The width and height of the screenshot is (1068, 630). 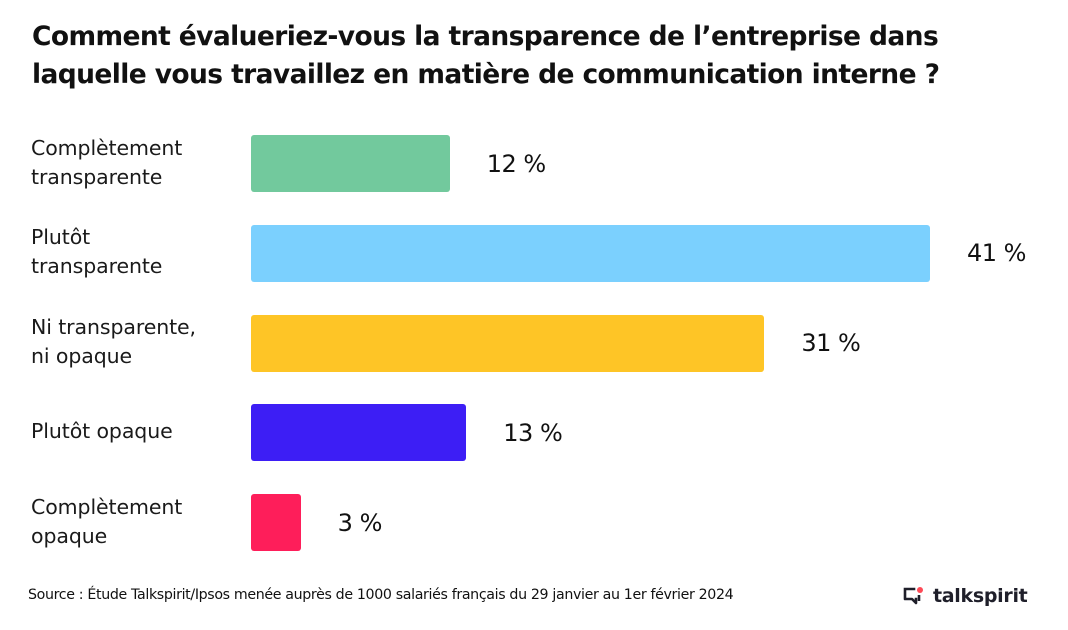 I want to click on talkspirit-logo-icon, so click(x=913, y=596).